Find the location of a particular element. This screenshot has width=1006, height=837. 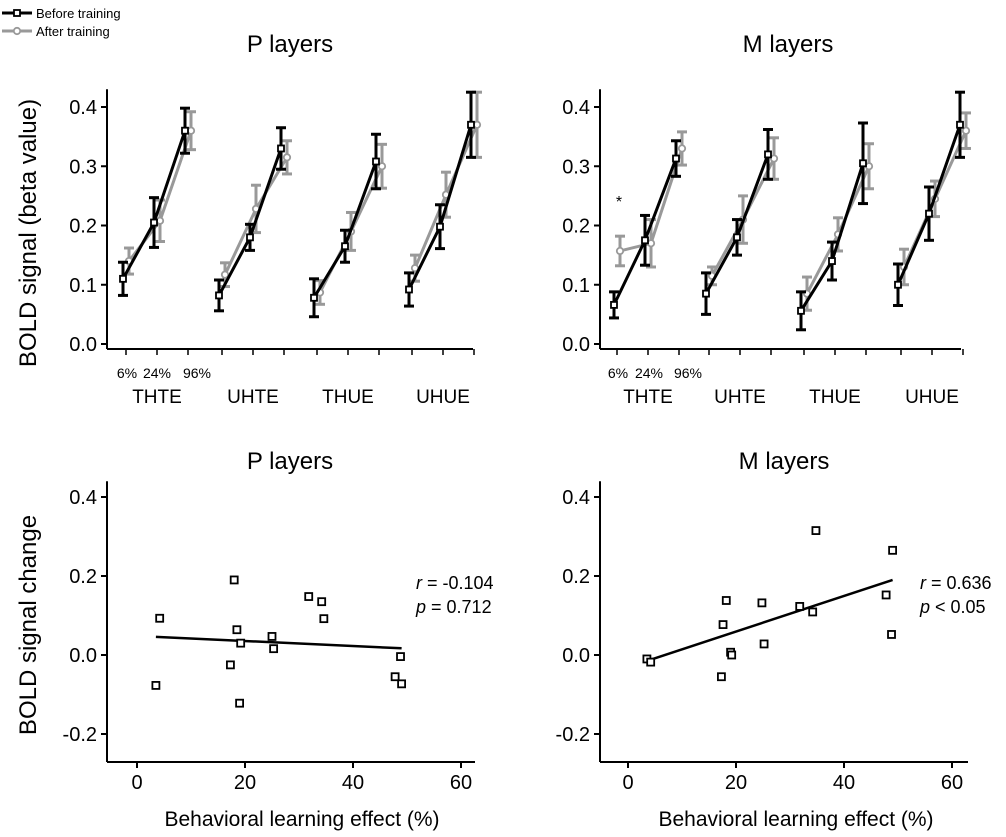

bottom-right-x-axis-label: Behavioral learning effect (%) is located at coordinates (795, 819).